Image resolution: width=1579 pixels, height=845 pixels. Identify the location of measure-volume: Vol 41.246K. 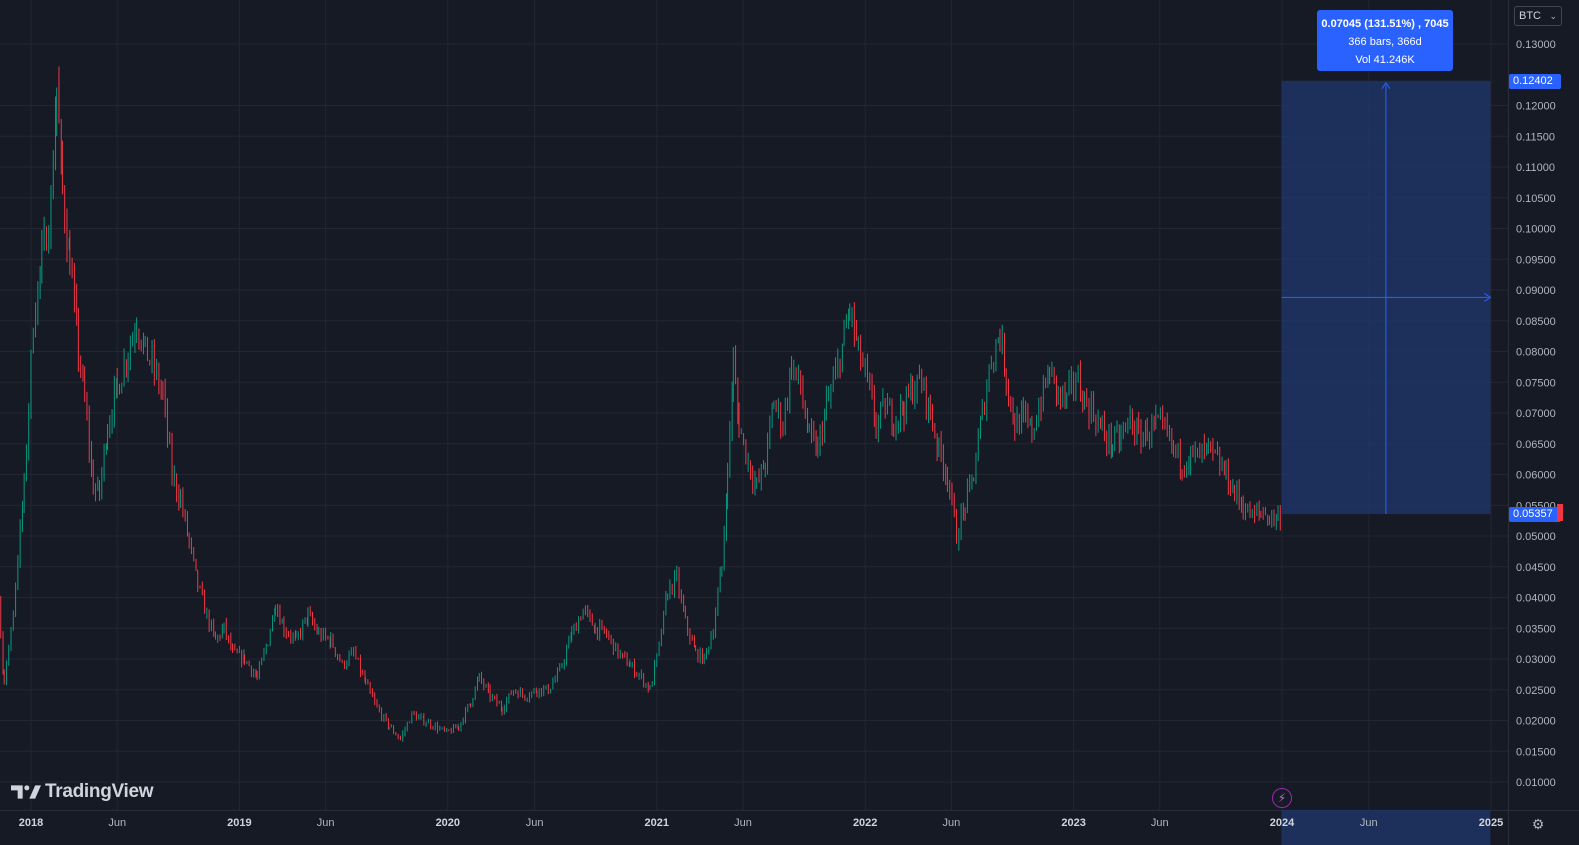
(1385, 60).